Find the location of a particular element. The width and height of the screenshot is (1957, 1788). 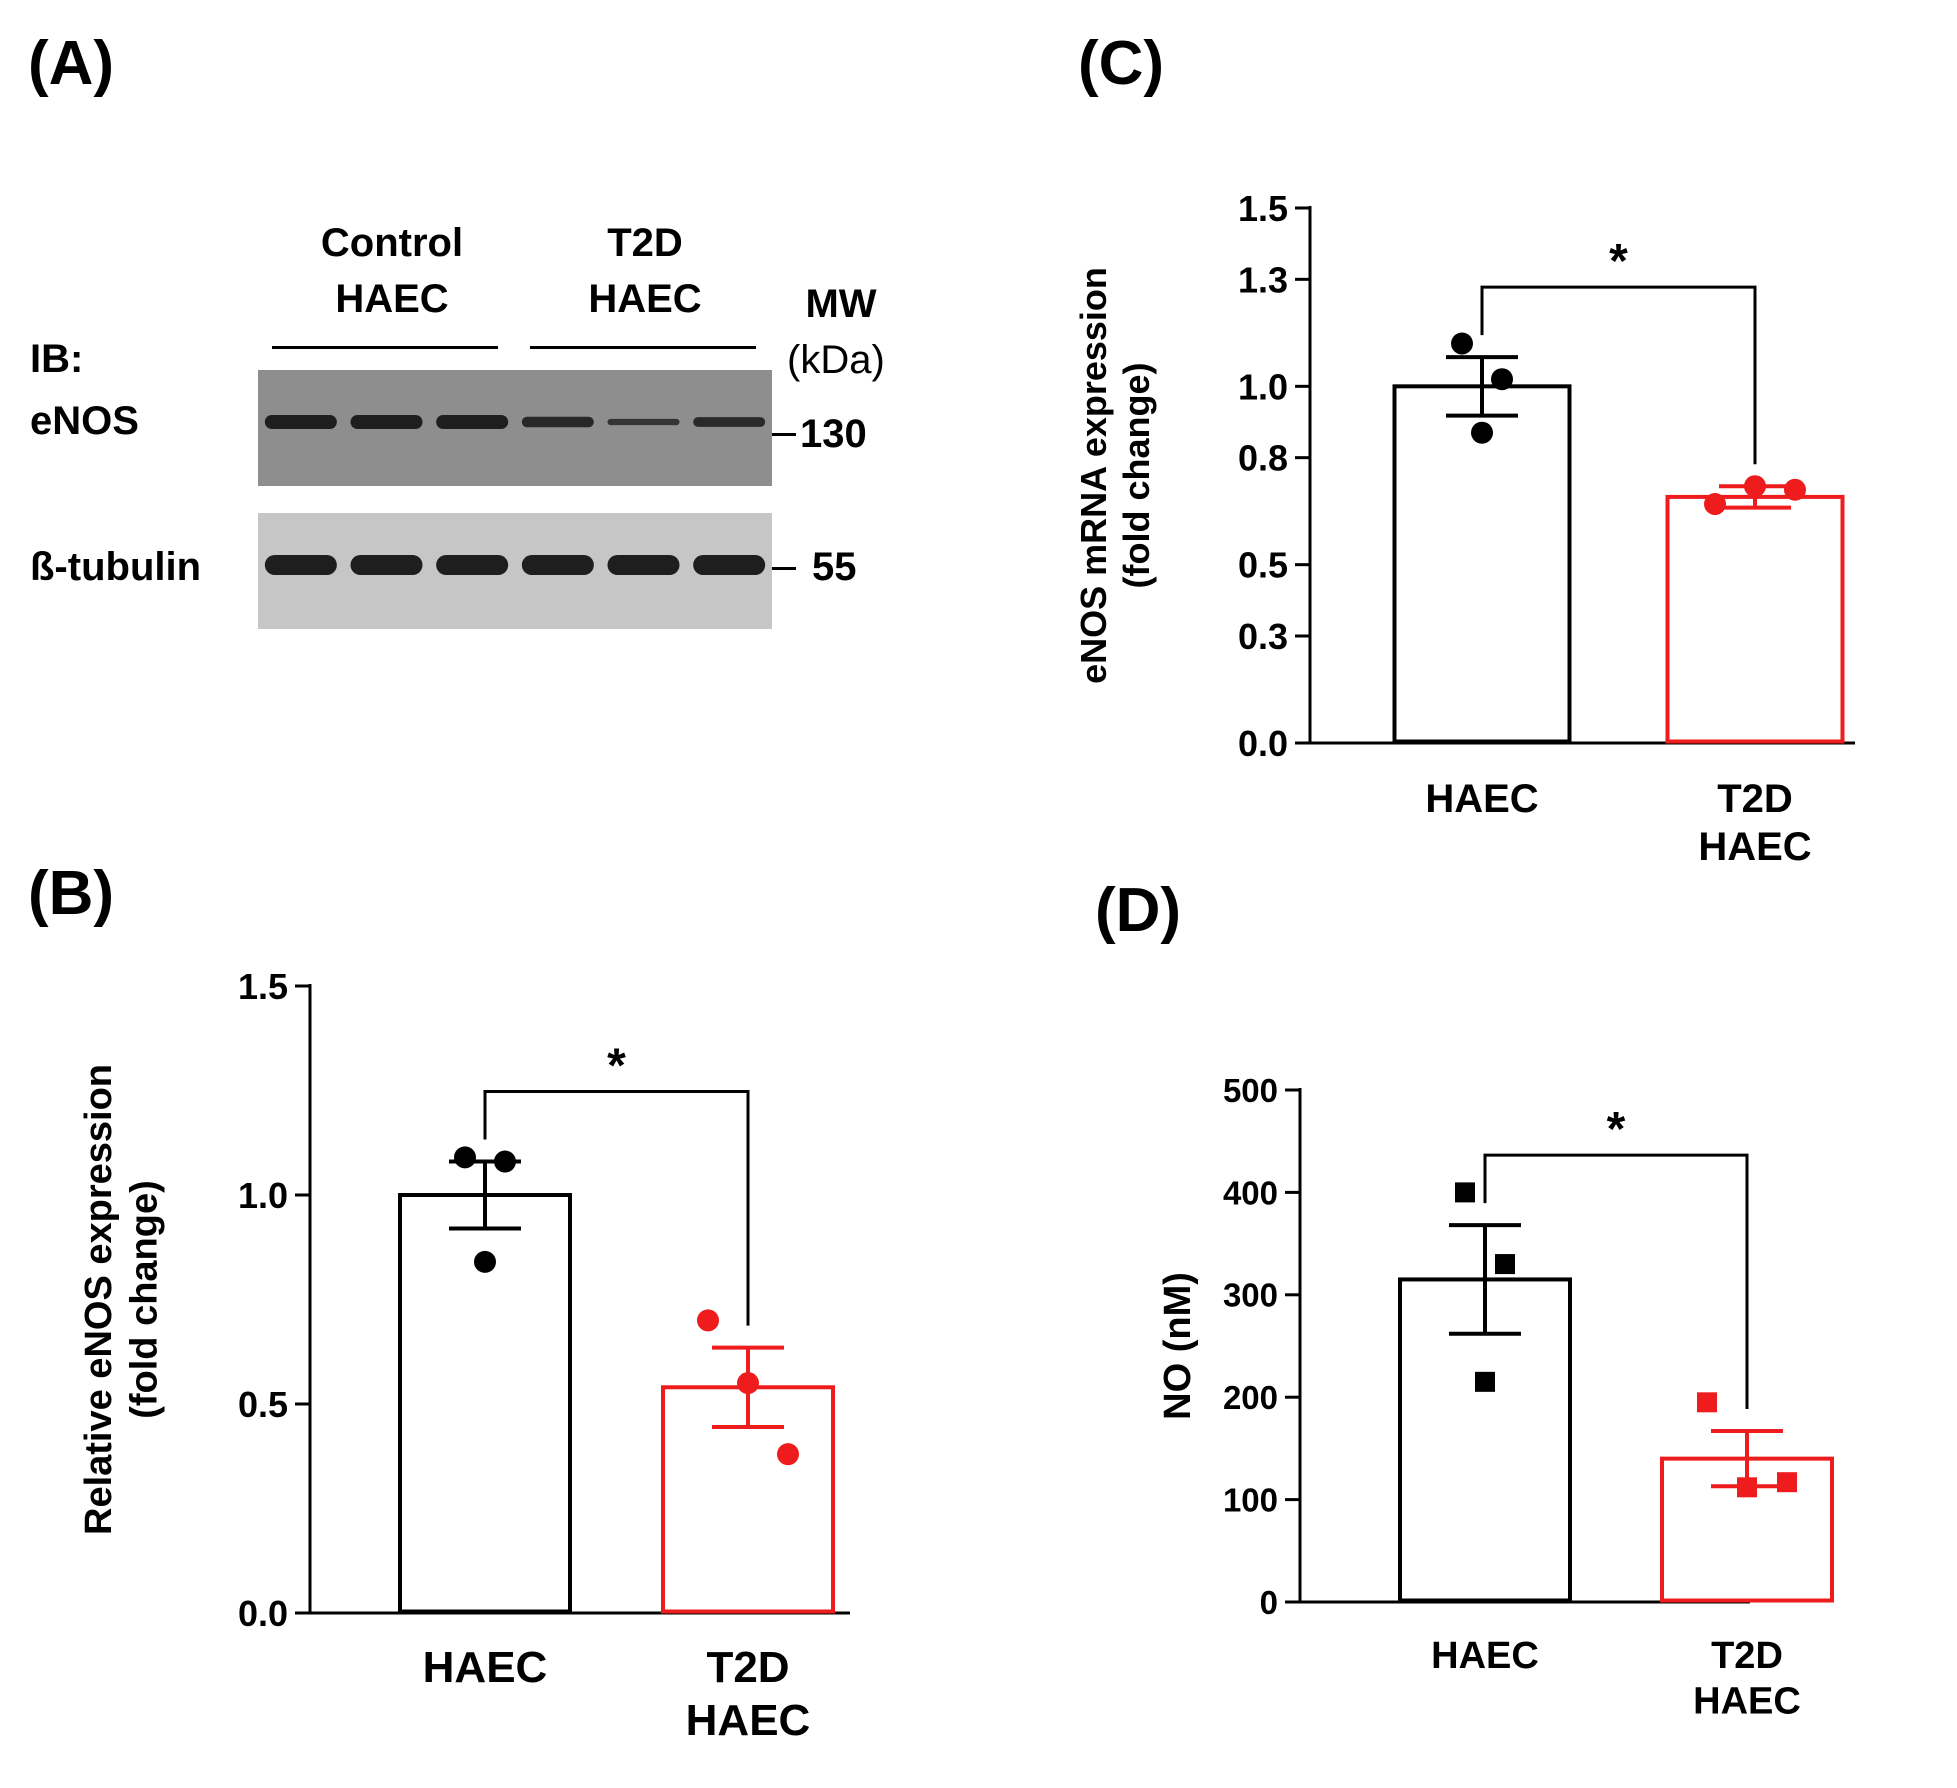

y-axis-label-b-line1: Relative eNOS expression is located at coordinates (99, 1299).